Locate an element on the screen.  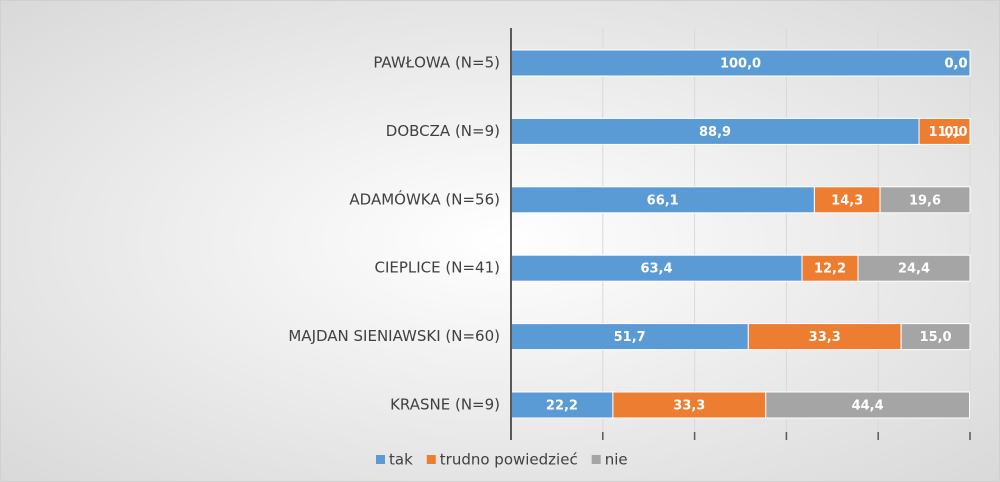
category-label: CIEPLICE (N=41) is located at coordinates (437, 268).